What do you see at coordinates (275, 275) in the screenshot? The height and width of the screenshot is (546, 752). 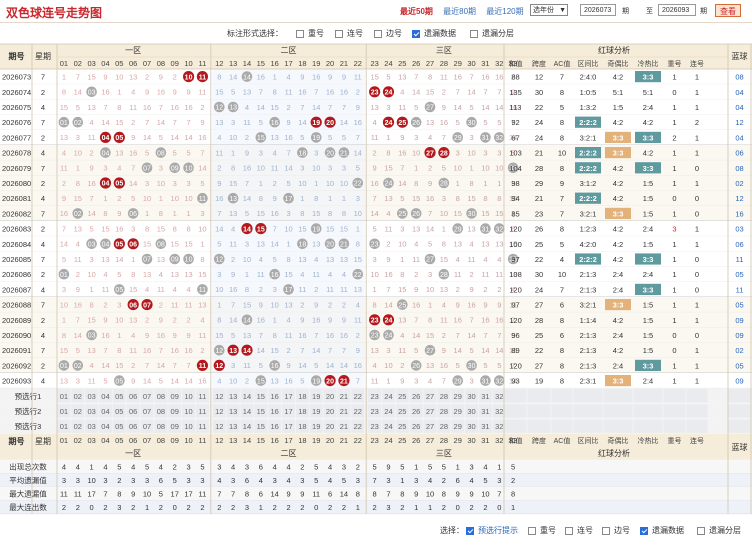 I see `grey-ball-number: 16` at bounding box center [275, 275].